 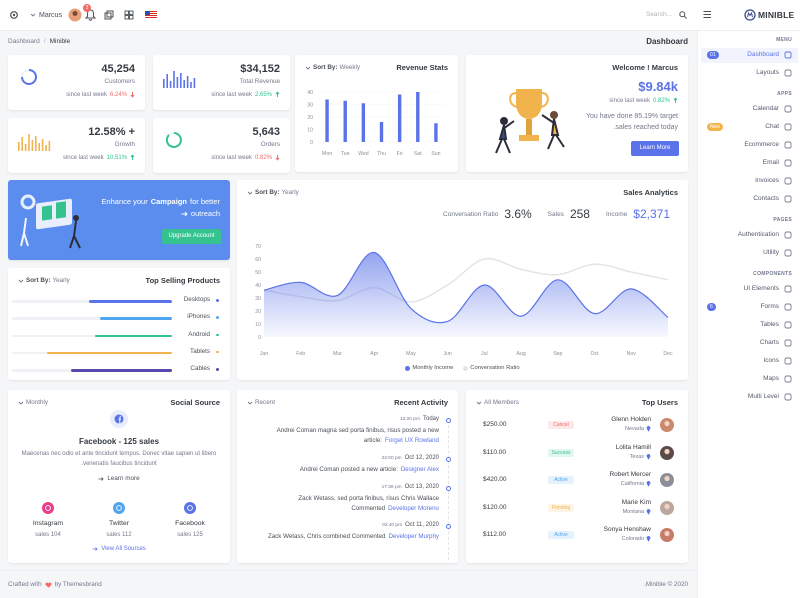 What do you see at coordinates (767, 72) in the screenshot?
I see `menu-item: Layouts` at bounding box center [767, 72].